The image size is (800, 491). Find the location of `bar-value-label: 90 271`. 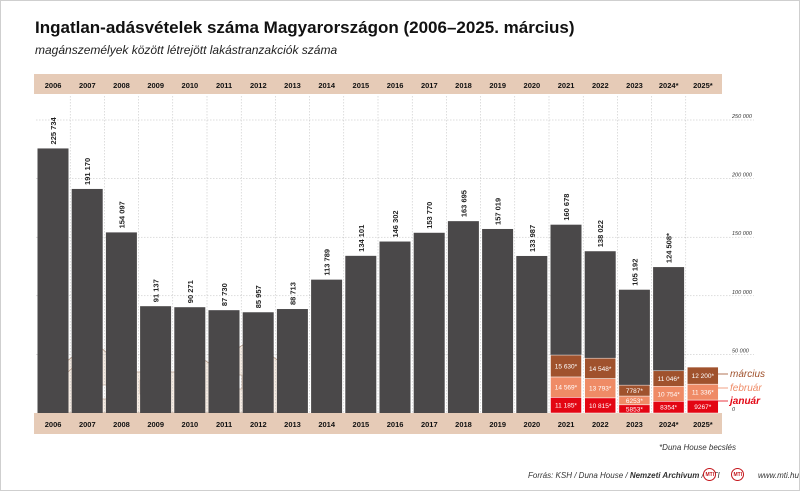

bar-value-label: 90 271 is located at coordinates (190, 291).